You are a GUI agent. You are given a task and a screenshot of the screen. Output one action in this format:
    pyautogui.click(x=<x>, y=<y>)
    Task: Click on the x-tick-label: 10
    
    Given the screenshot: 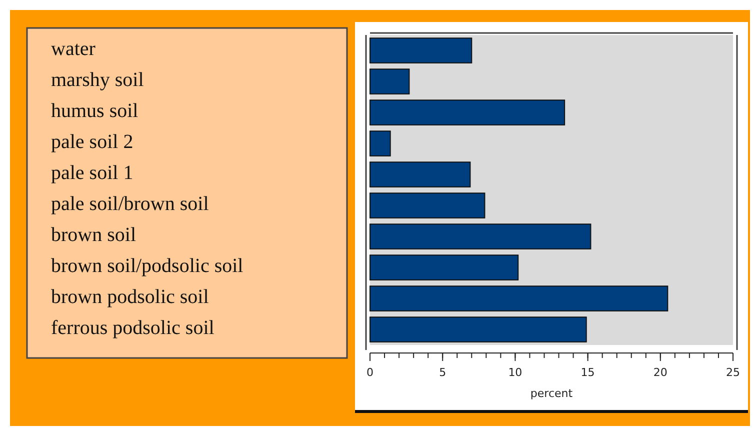 What is the action you would take?
    pyautogui.click(x=515, y=372)
    